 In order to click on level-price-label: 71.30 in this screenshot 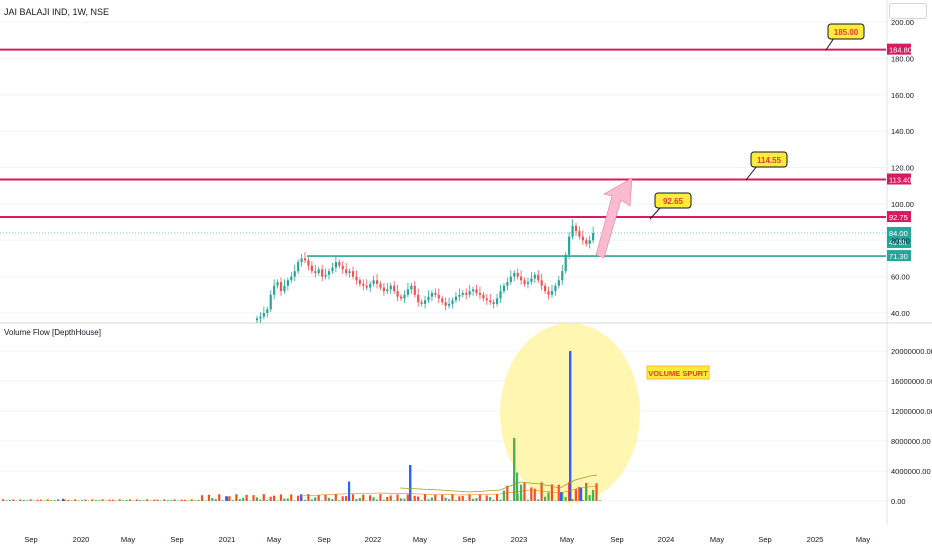, I will do `click(898, 256)`.